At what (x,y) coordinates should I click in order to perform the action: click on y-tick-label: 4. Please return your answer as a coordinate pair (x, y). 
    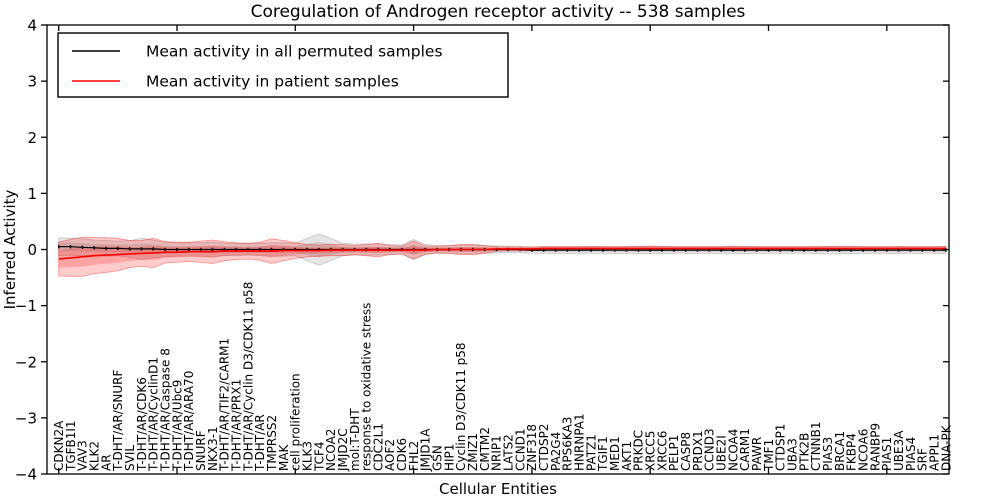
    Looking at the image, I should click on (32, 26).